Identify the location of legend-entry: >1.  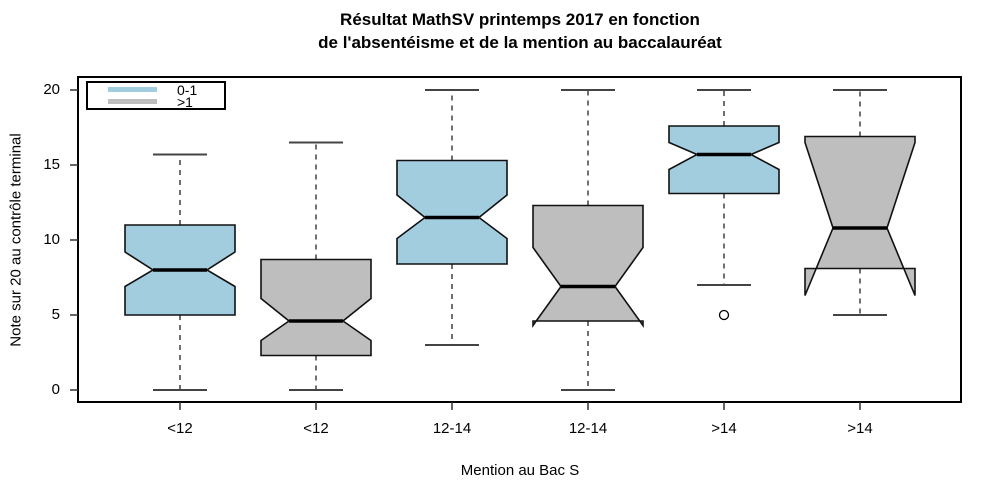
(156, 101).